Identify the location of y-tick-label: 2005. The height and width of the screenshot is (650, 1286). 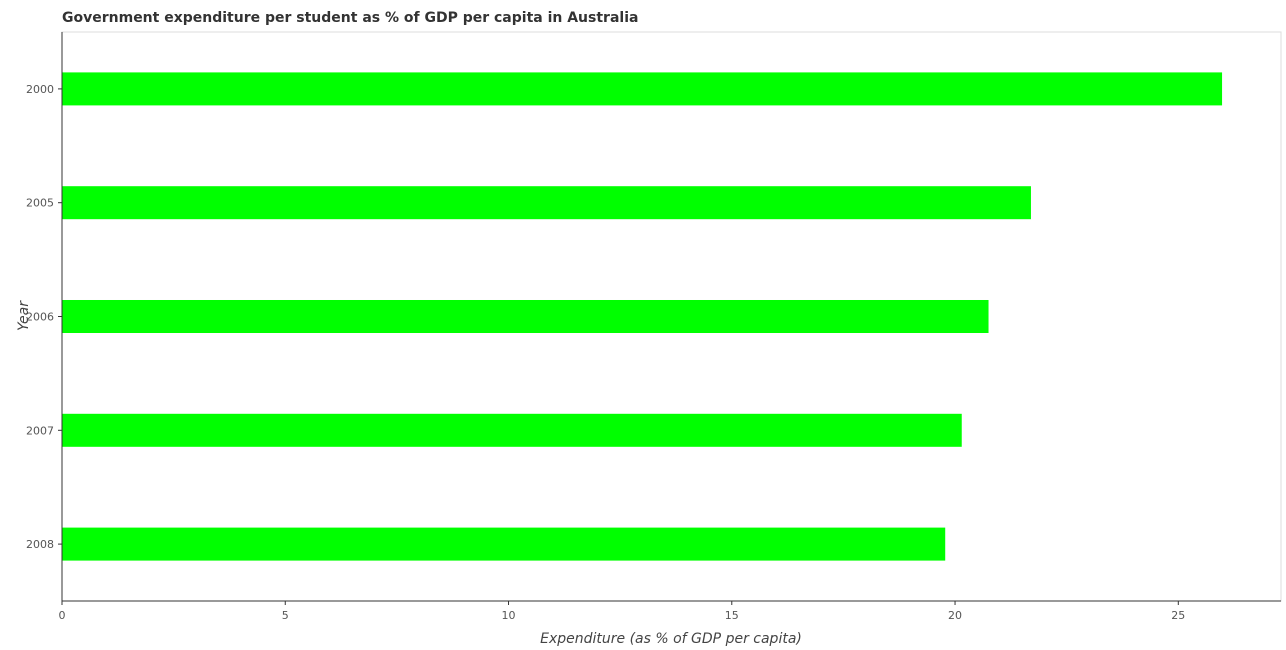
(40, 203).